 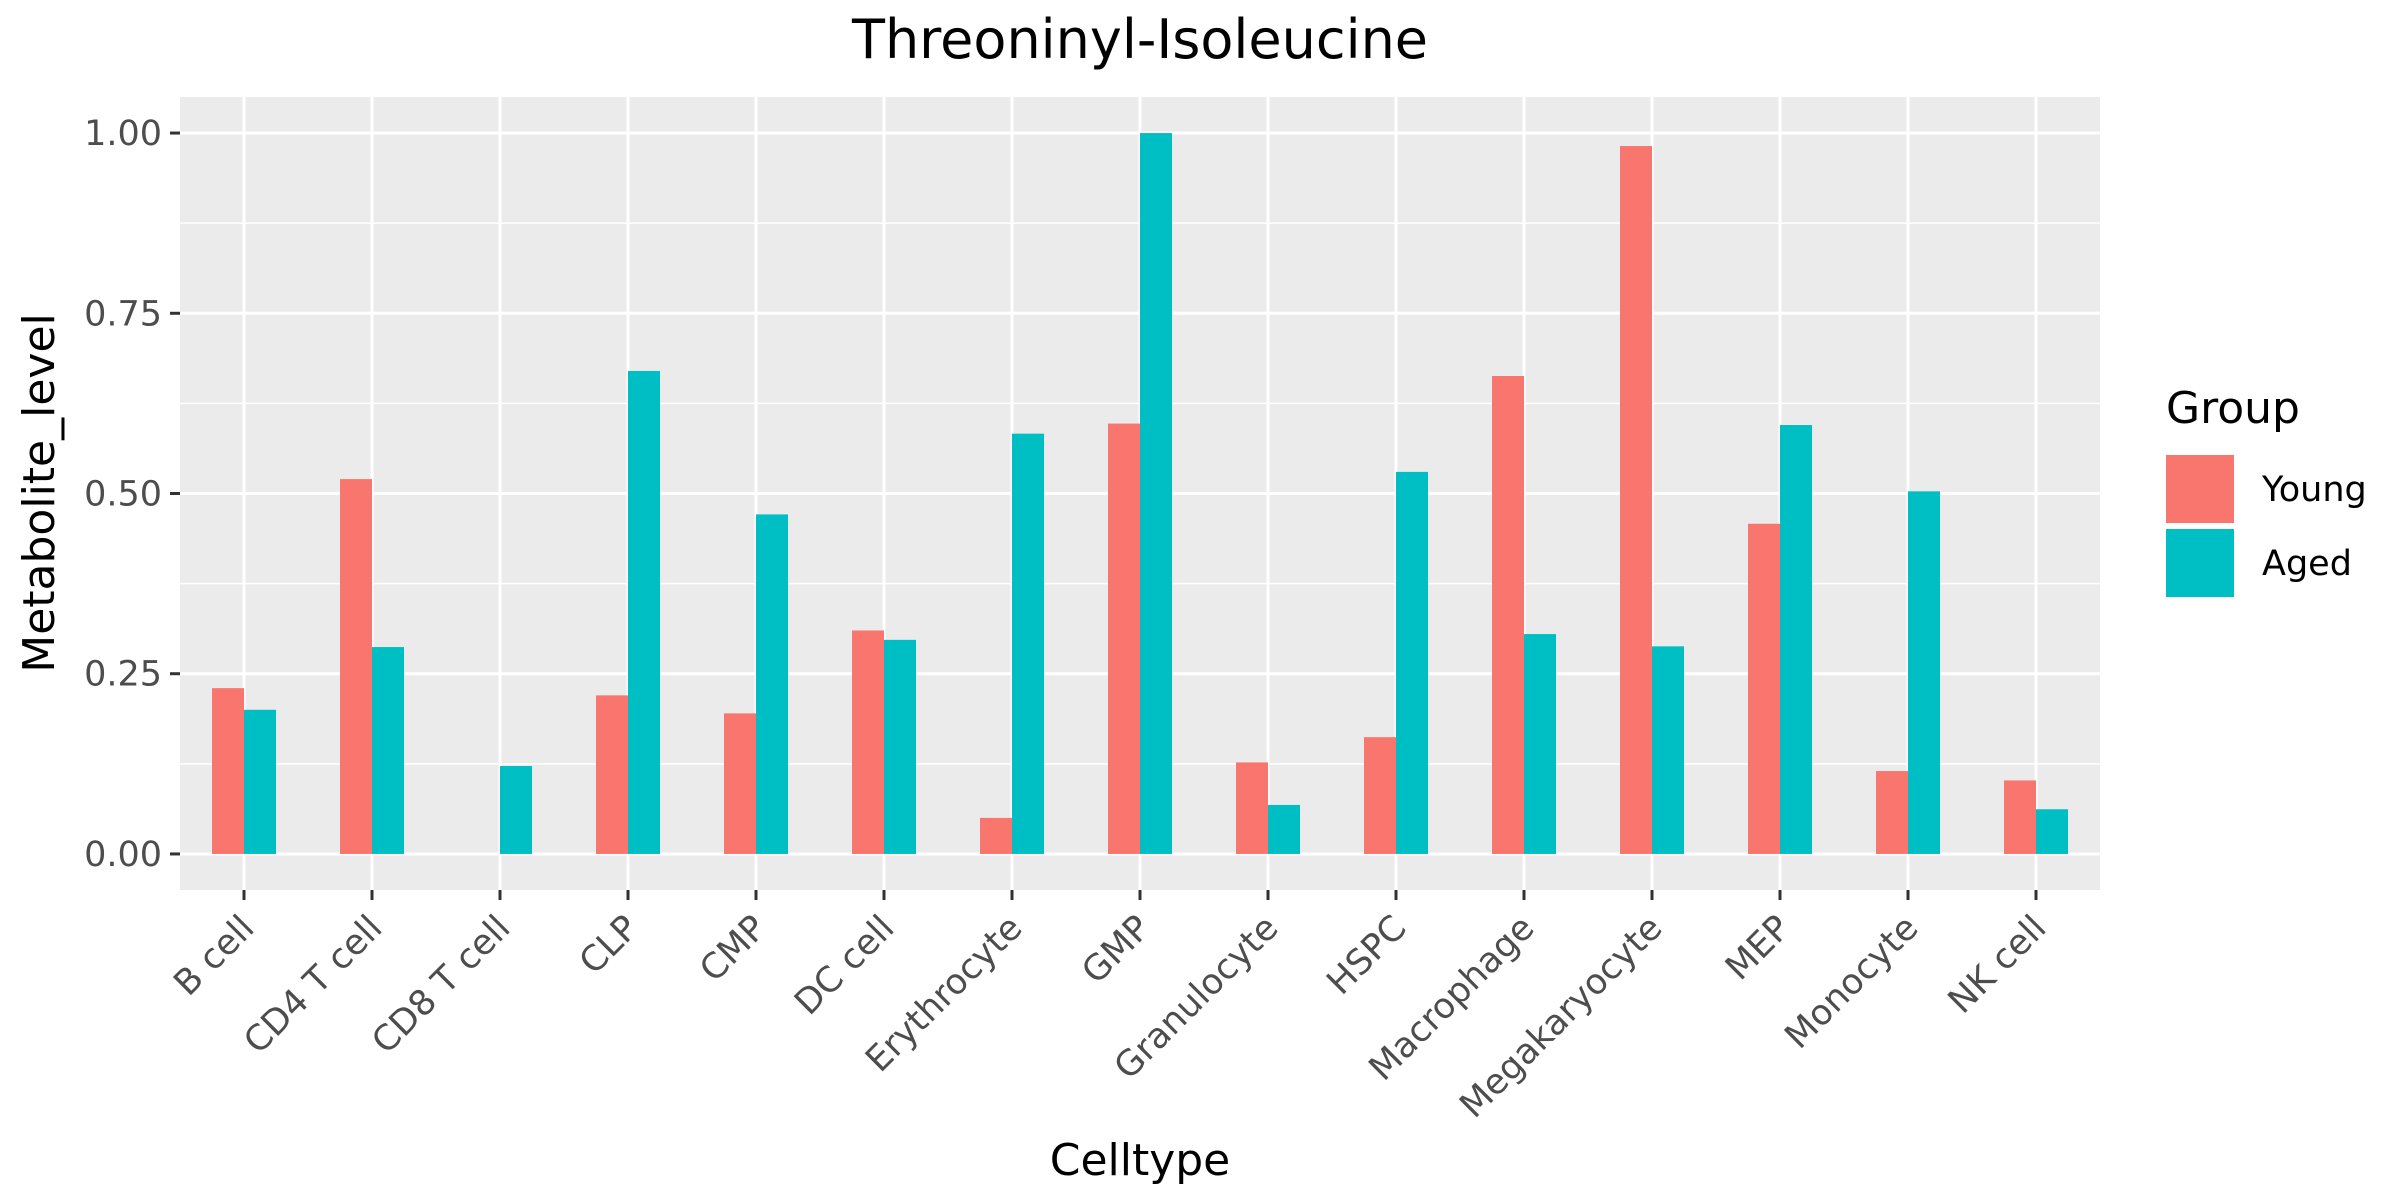 What do you see at coordinates (123, 855) in the screenshot?
I see `y-tick-label: 0.00` at bounding box center [123, 855].